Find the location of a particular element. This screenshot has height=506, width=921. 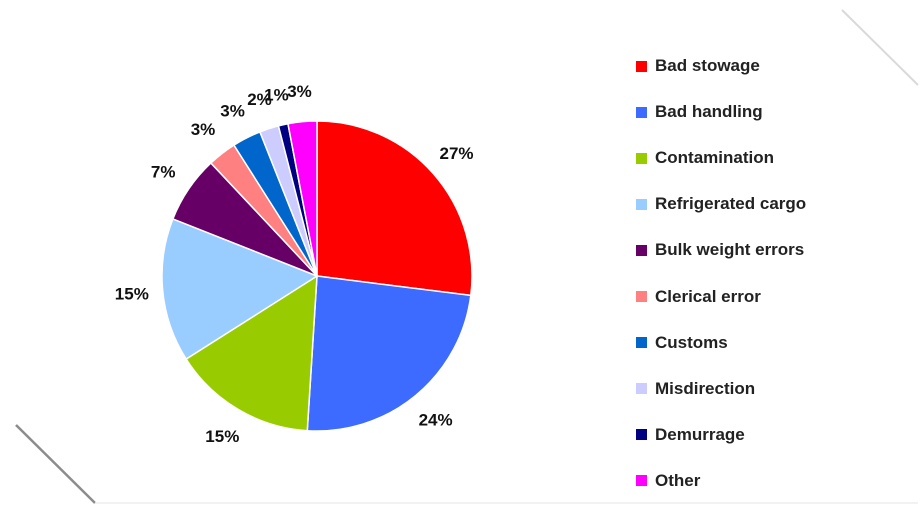

legend-label: Clerical error is located at coordinates (708, 296).